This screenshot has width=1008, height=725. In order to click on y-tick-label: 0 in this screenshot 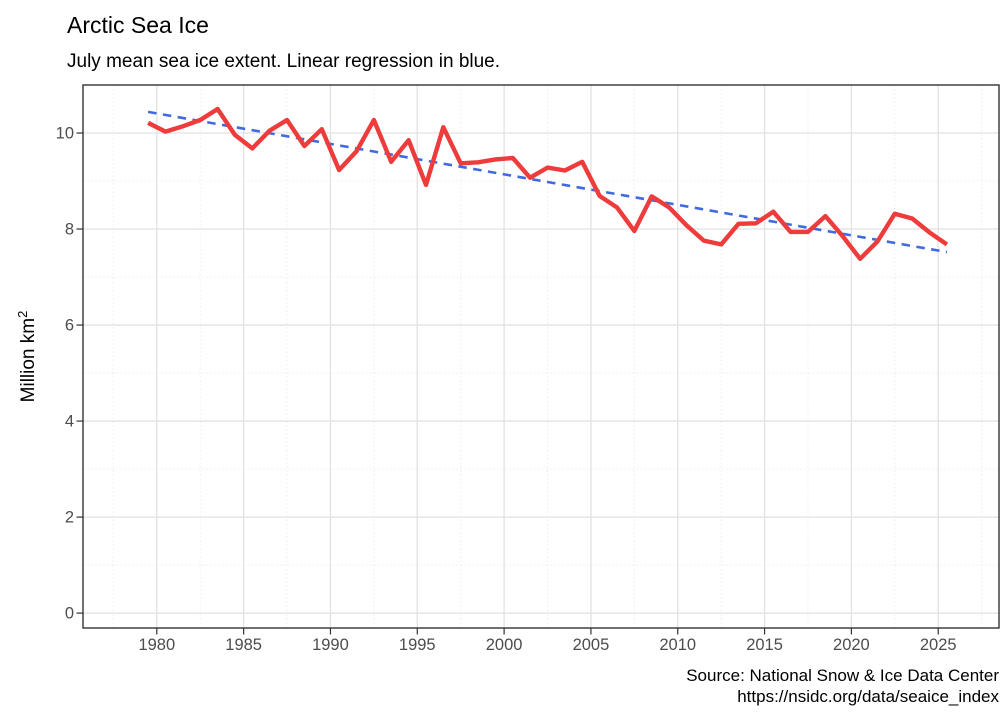, I will do `click(69, 614)`.